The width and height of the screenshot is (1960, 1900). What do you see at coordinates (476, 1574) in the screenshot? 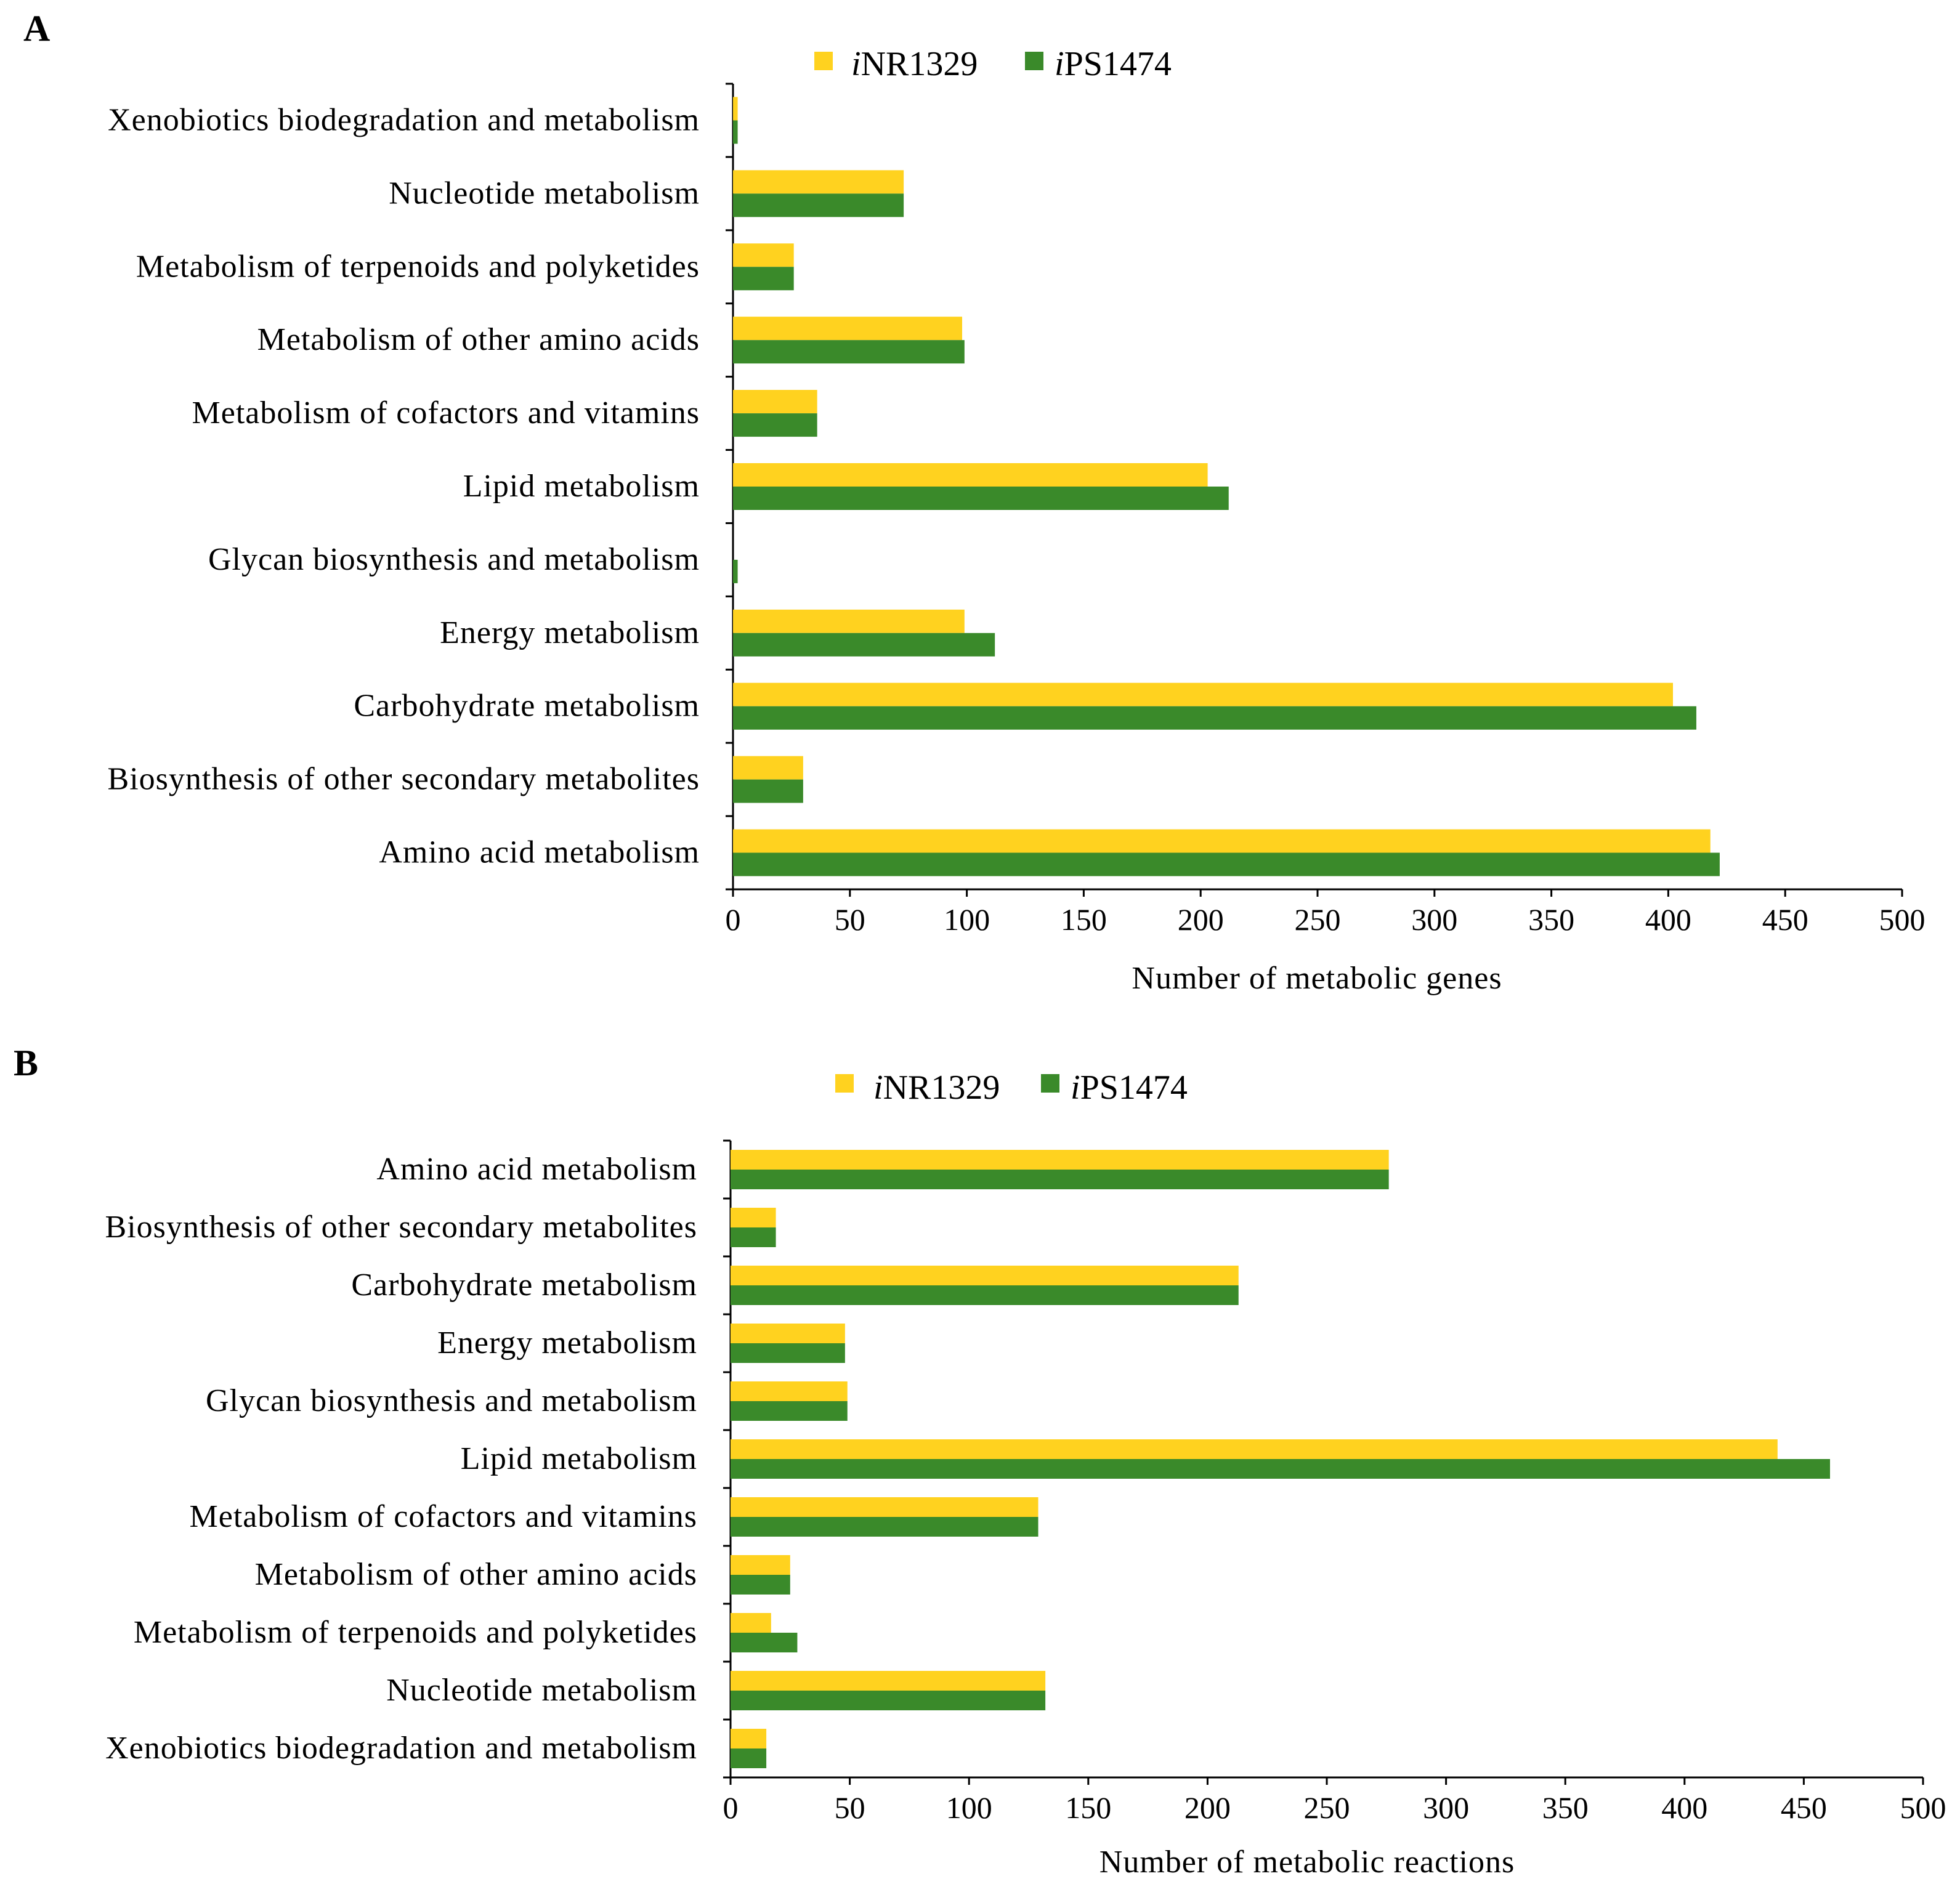
I see `panel-b-category-label: Metabolism of other amino acids` at bounding box center [476, 1574].